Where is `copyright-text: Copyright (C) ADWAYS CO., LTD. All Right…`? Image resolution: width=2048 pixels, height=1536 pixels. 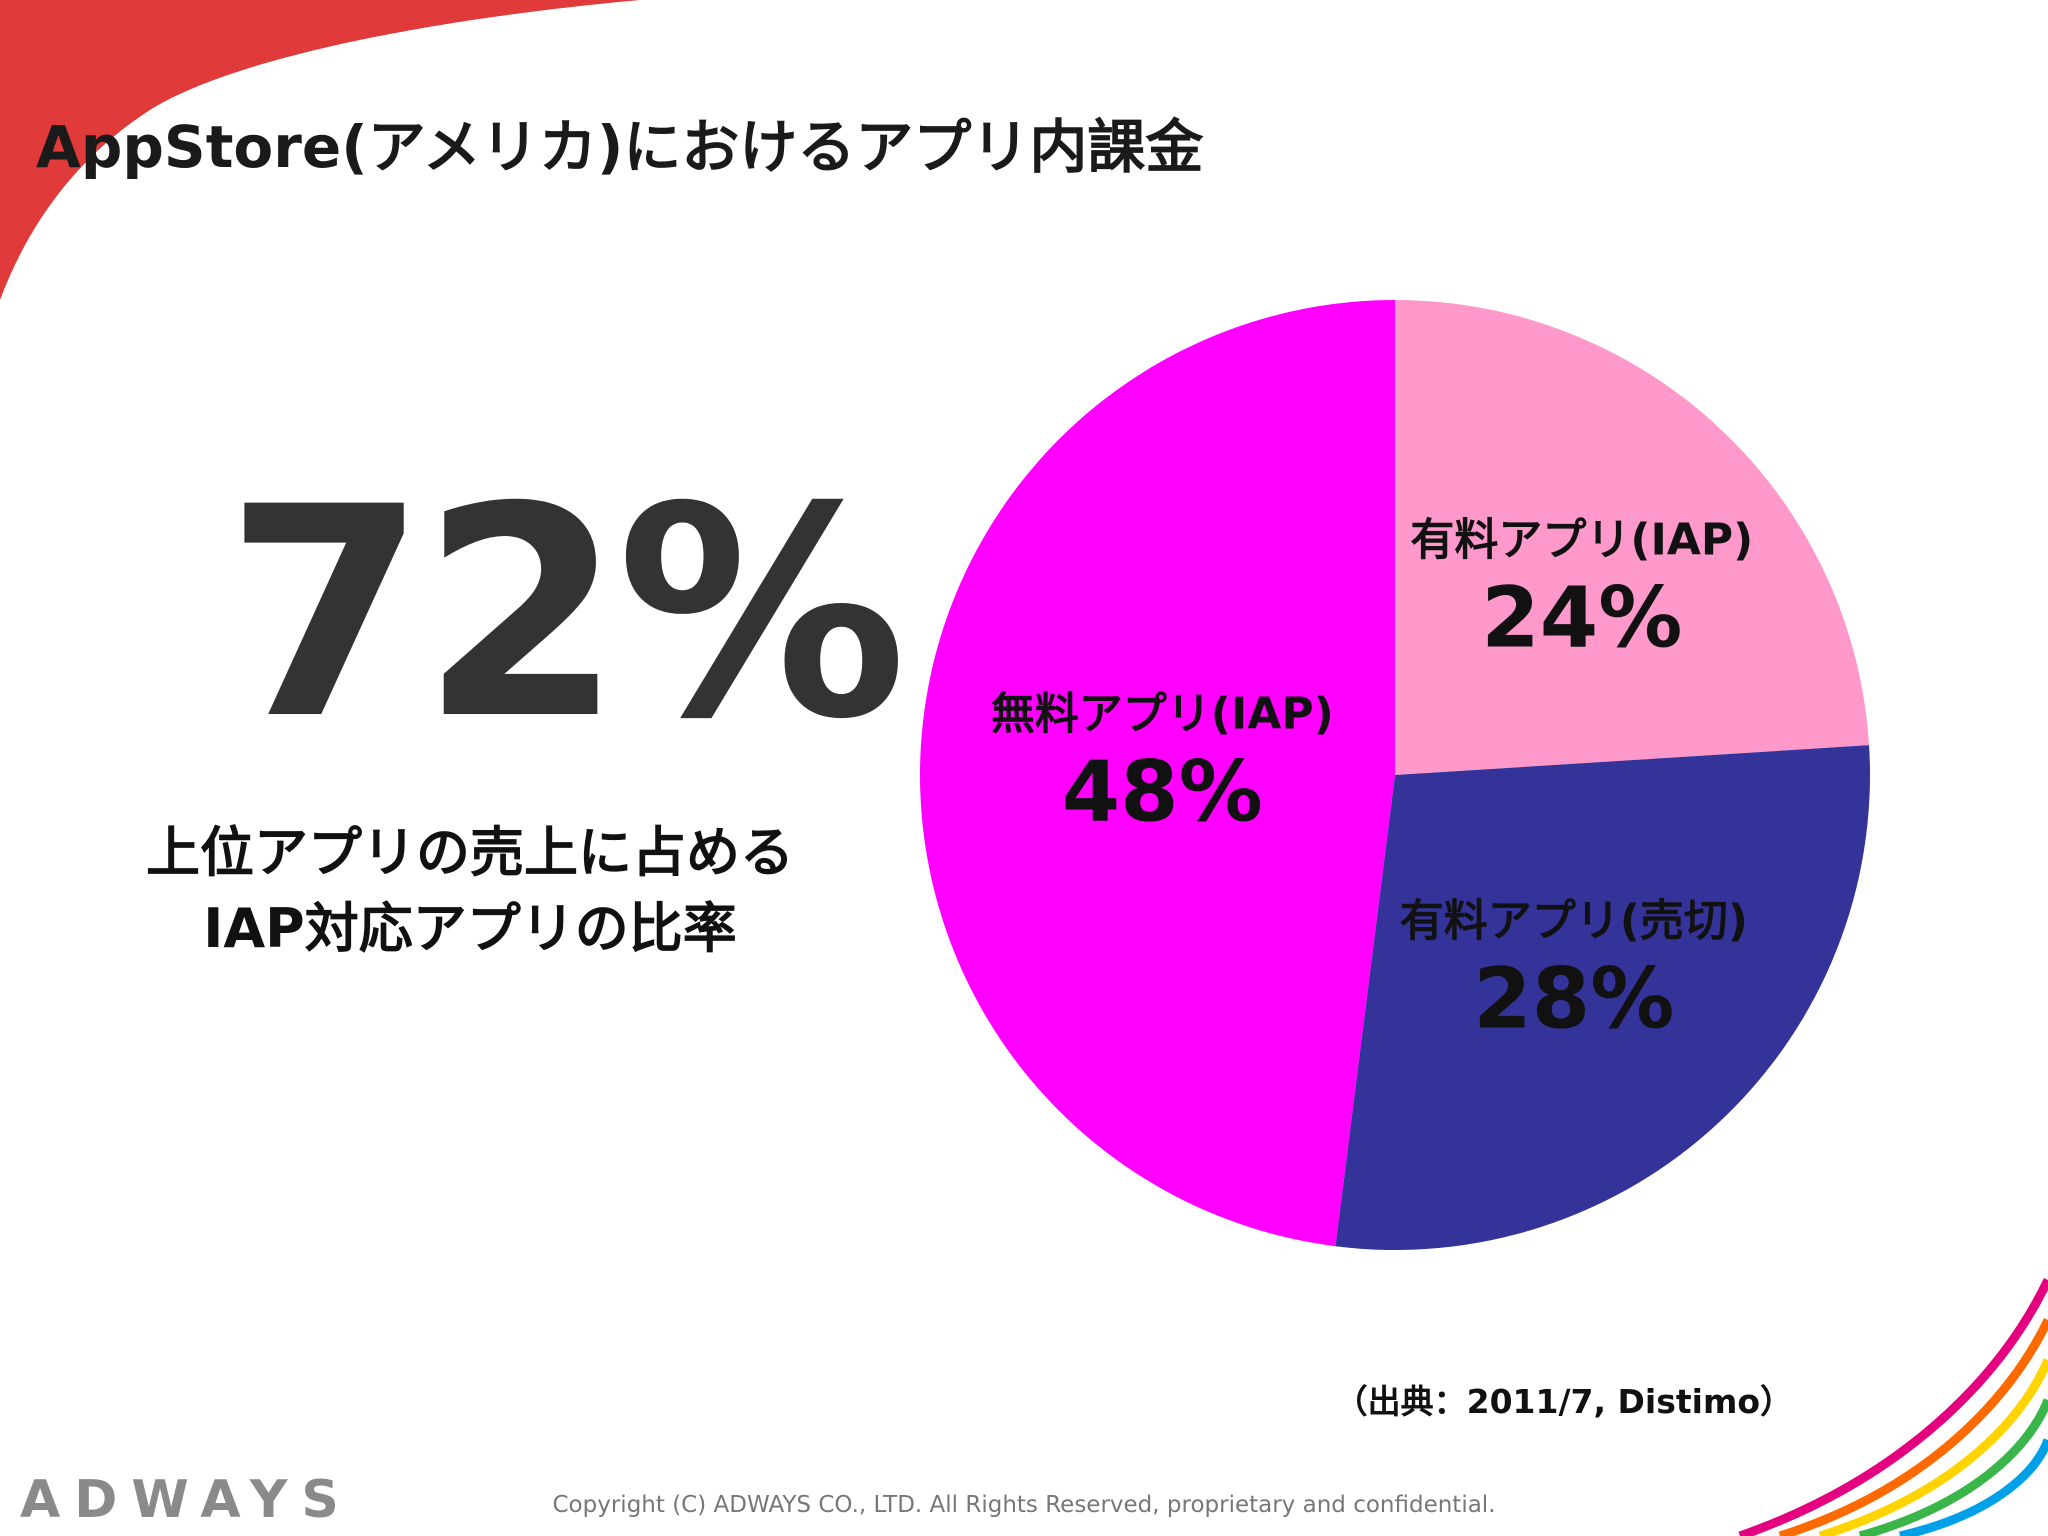
copyright-text: Copyright (C) ADWAYS CO., LTD. All Right… is located at coordinates (1024, 1505).